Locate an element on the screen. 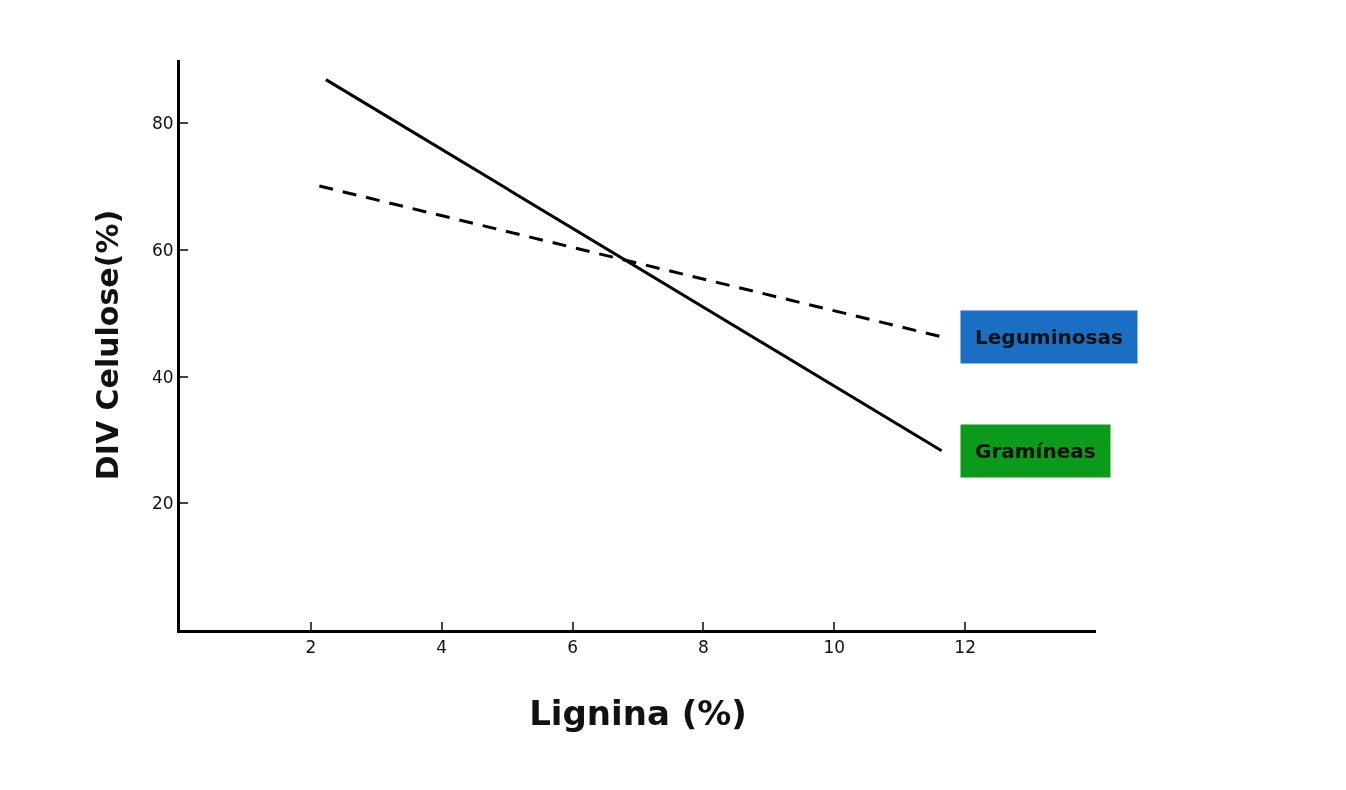 The image size is (1346, 790). x-tick-label: 6 is located at coordinates (572, 647).